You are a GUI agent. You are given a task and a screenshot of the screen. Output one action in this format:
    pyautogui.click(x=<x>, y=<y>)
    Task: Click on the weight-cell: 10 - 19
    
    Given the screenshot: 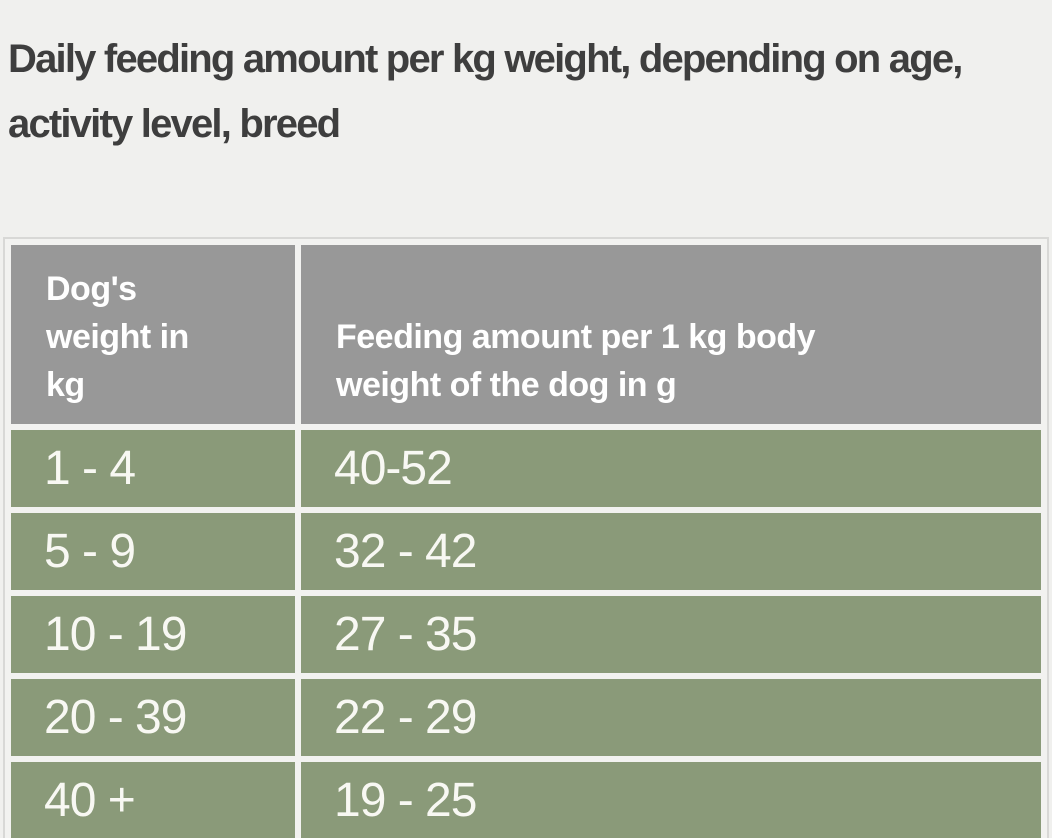 What is the action you would take?
    pyautogui.click(x=153, y=634)
    